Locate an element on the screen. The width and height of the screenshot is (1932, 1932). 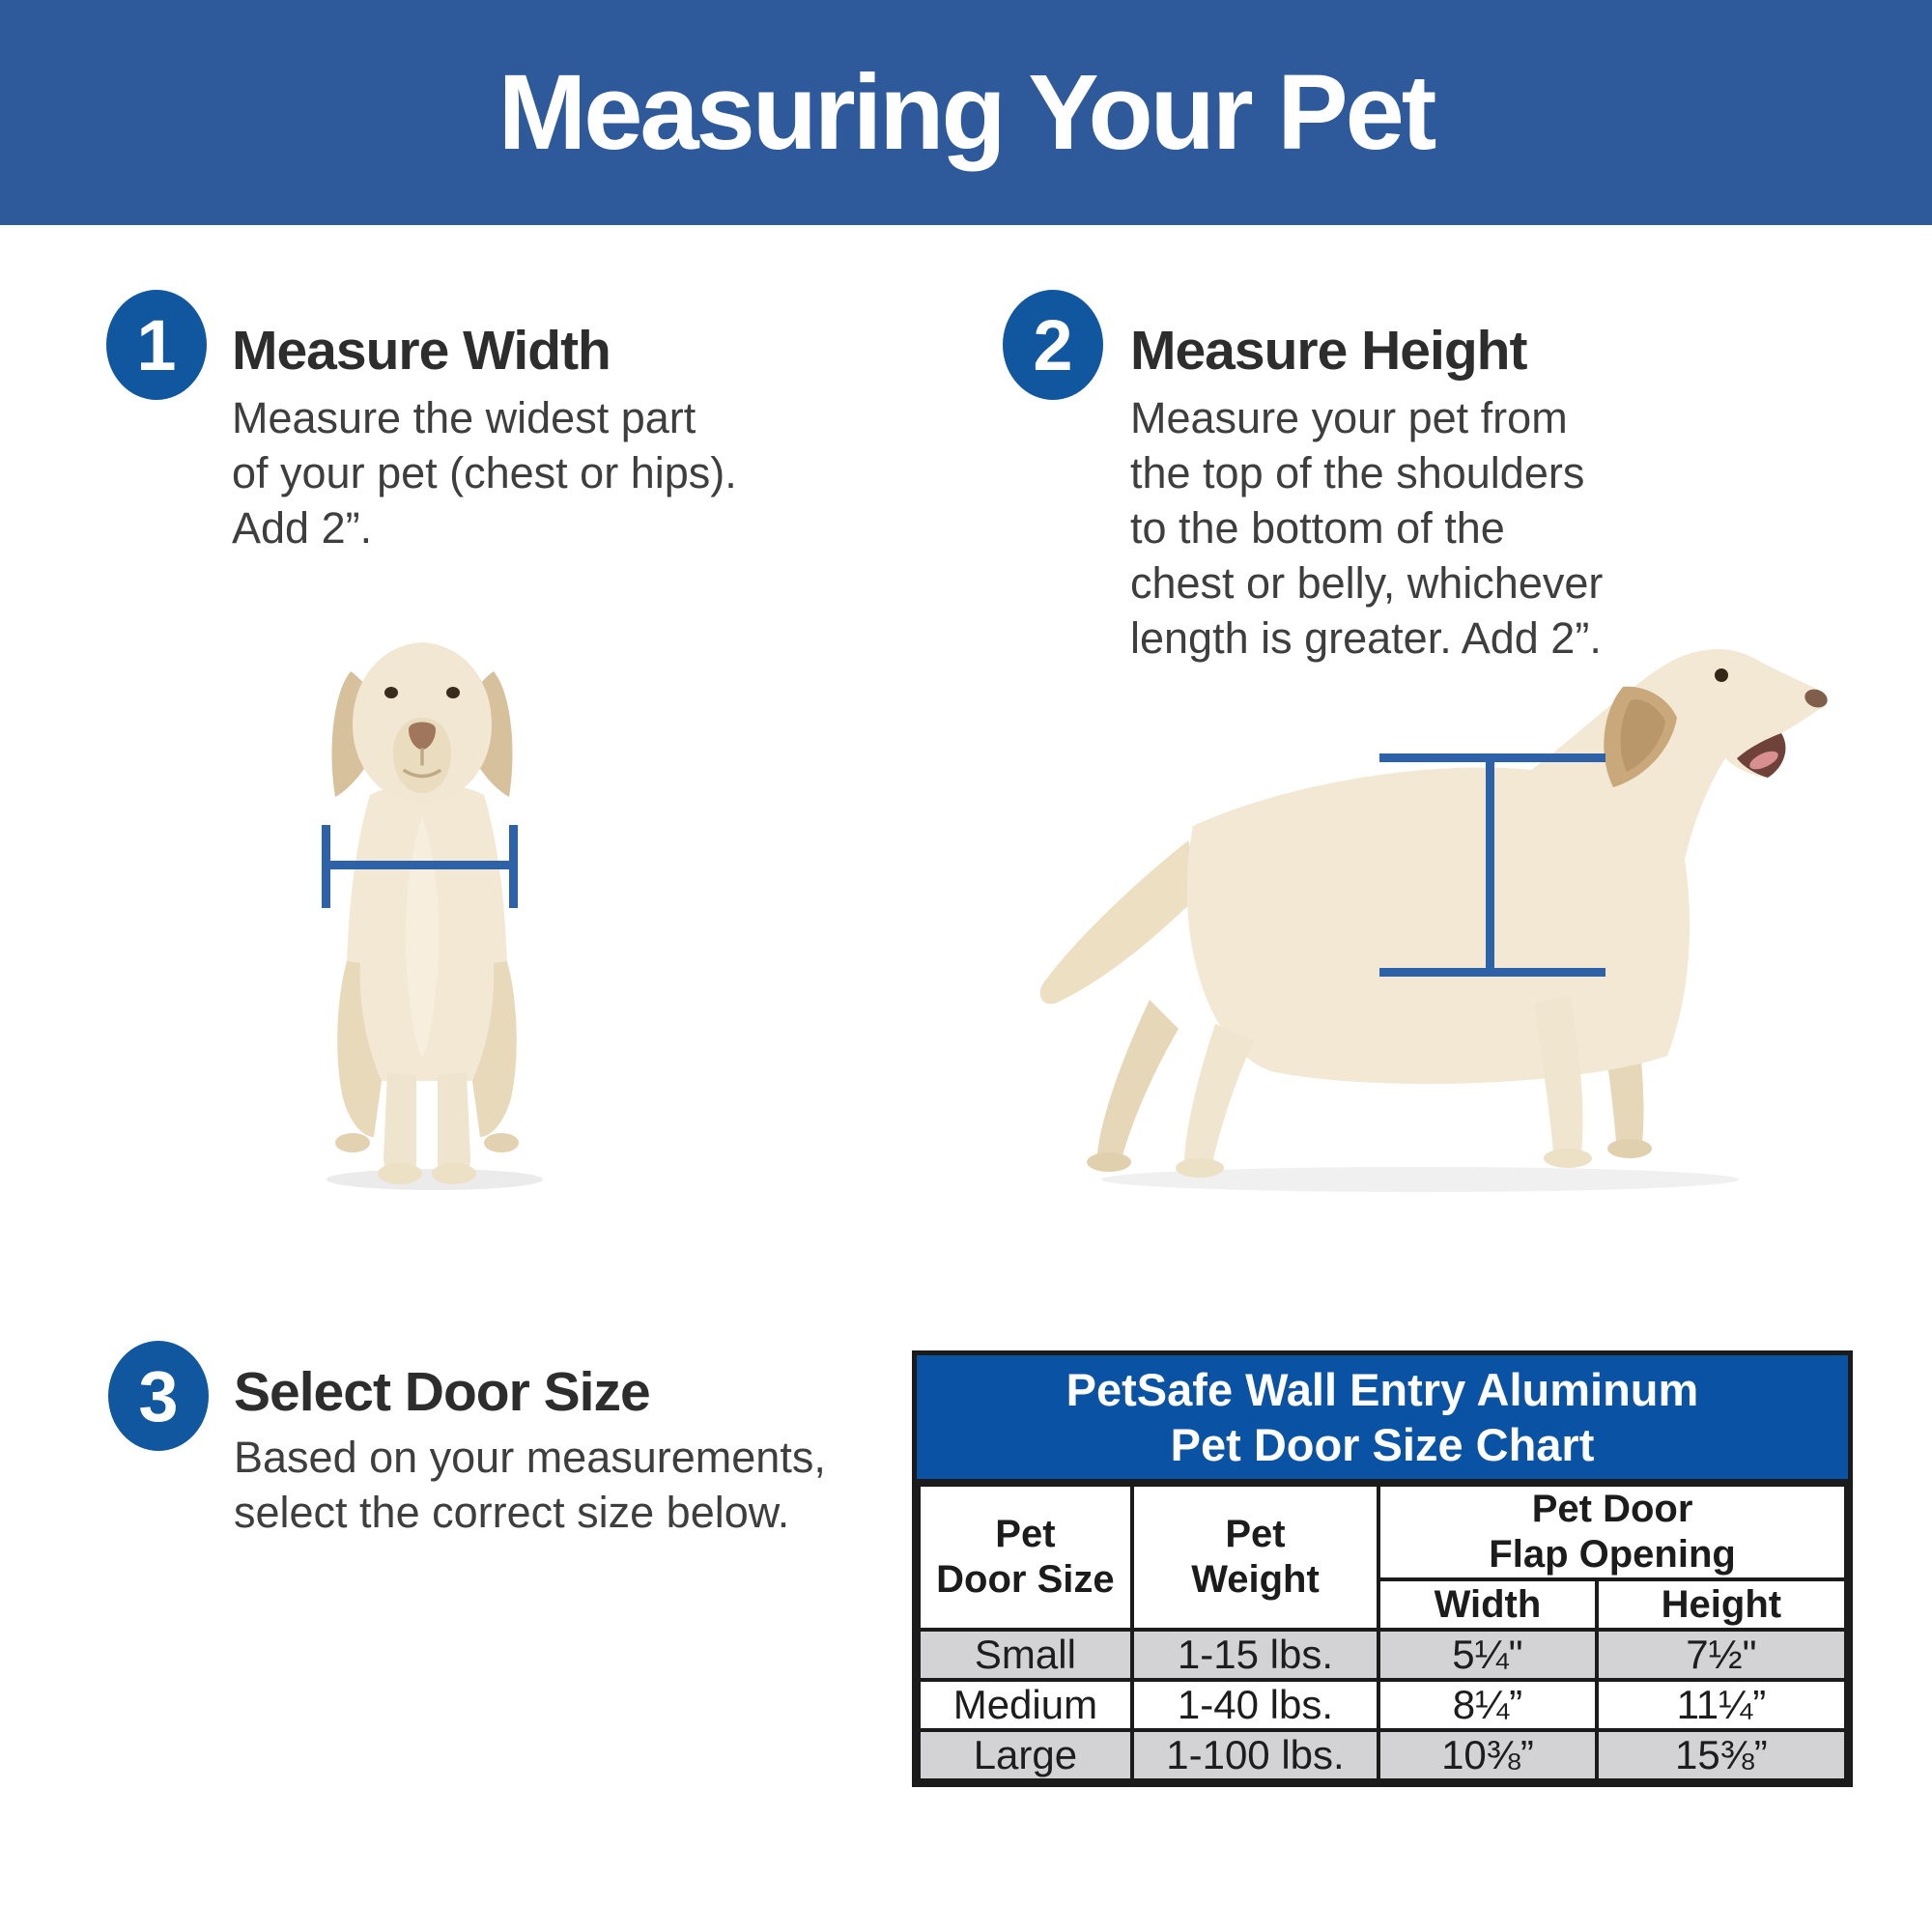
cell-large-width: 10⅜” is located at coordinates (1488, 1755).